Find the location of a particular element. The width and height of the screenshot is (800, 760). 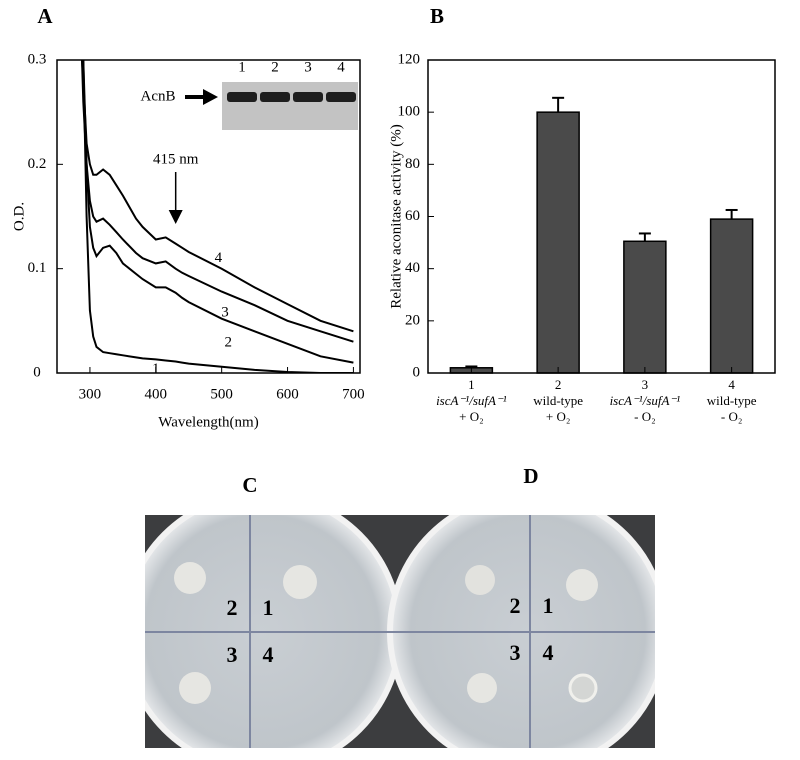

y-axis-label: Relative aconitase activity (%) is located at coordinates (396, 216).